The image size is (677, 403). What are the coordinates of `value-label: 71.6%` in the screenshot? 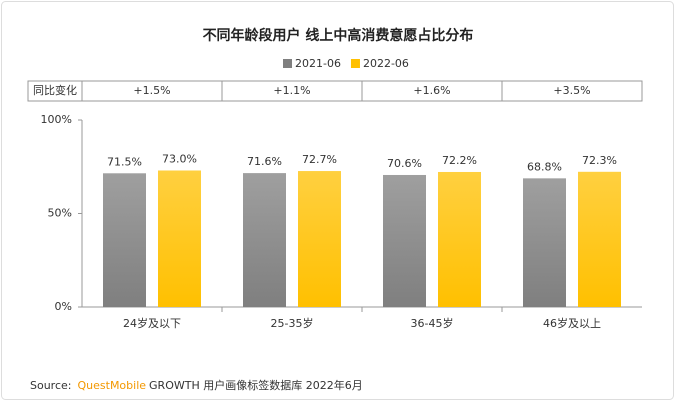 It's located at (264, 161).